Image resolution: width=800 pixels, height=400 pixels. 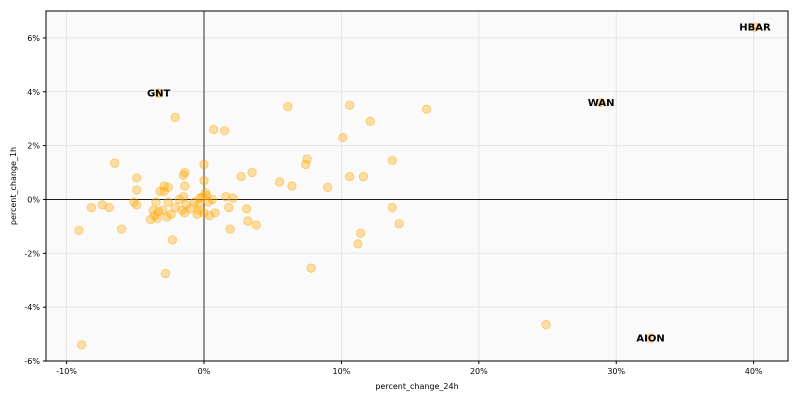 I want to click on x-tick-label: -10%, so click(x=66, y=371).